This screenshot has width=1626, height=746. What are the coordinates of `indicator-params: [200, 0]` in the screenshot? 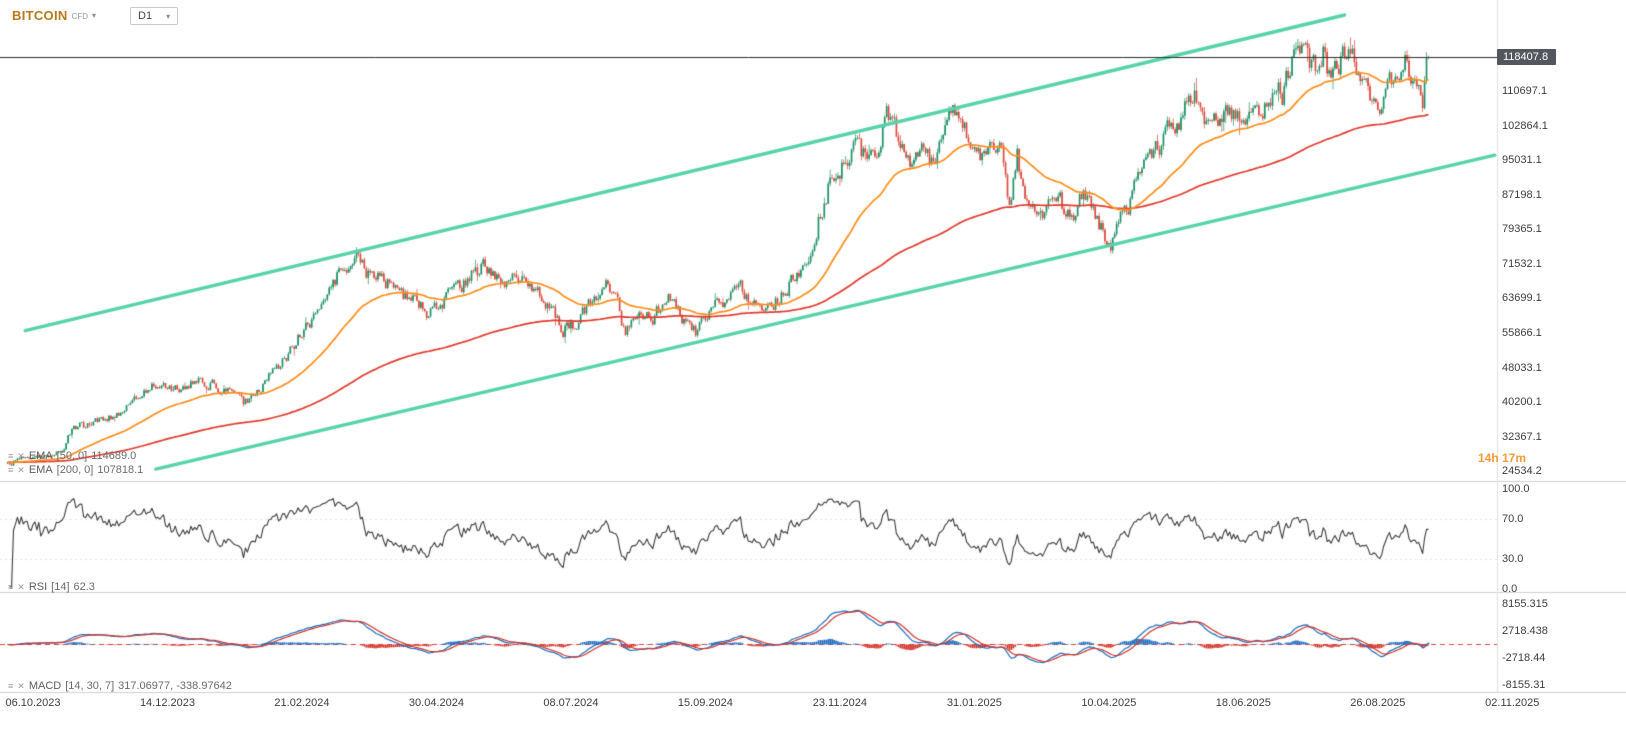 It's located at (75, 470).